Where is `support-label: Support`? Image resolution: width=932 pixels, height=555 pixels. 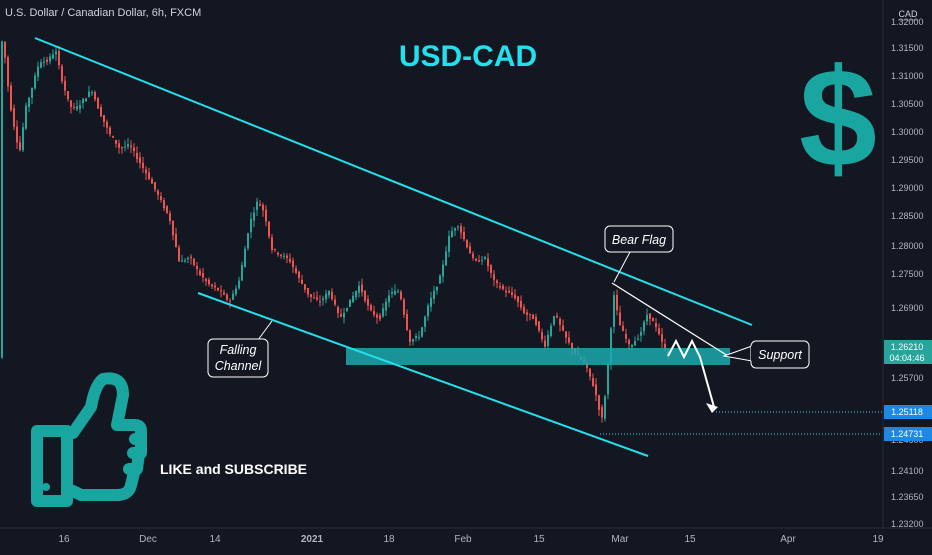
support-label: Support is located at coordinates (780, 355).